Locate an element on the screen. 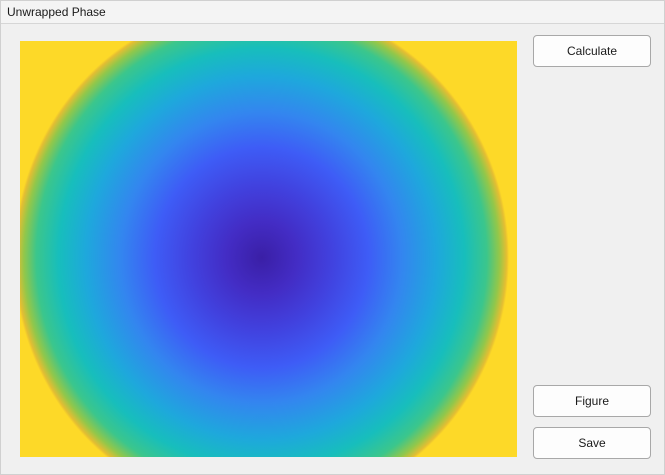  calculate-button: Calculate is located at coordinates (592, 51).